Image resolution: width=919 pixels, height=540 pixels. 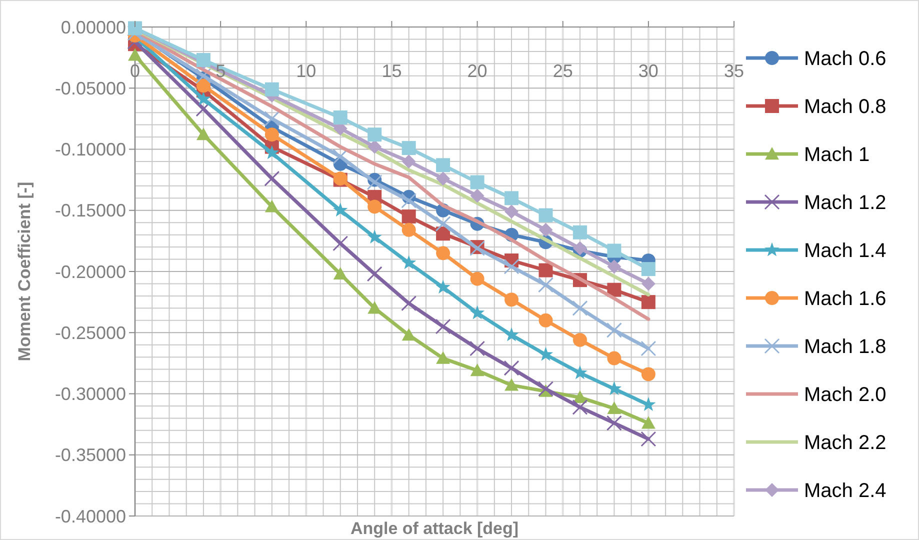 What do you see at coordinates (845, 59) in the screenshot?
I see `legend-label: Mach 0.6` at bounding box center [845, 59].